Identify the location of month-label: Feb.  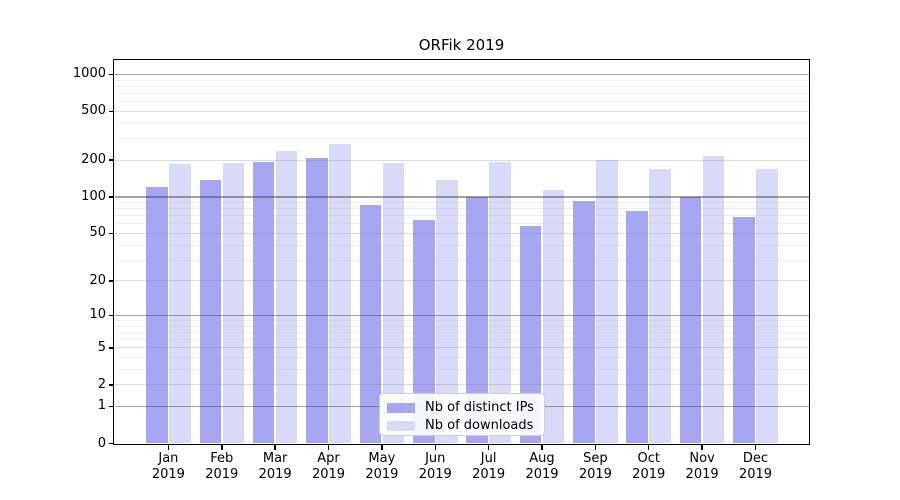
(222, 458).